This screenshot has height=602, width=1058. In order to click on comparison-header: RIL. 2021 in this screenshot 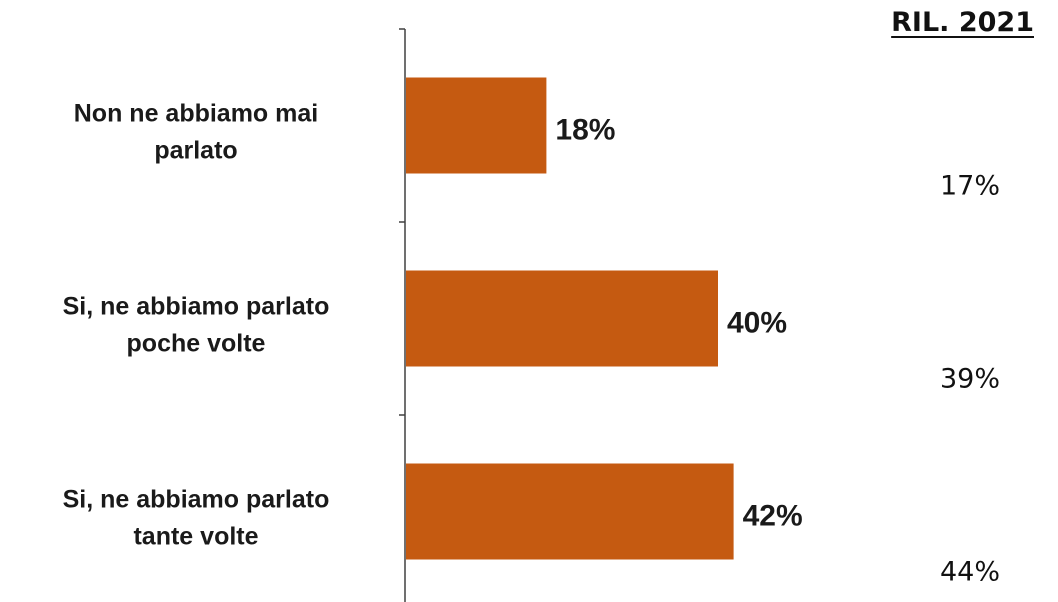, I will do `click(962, 22)`.